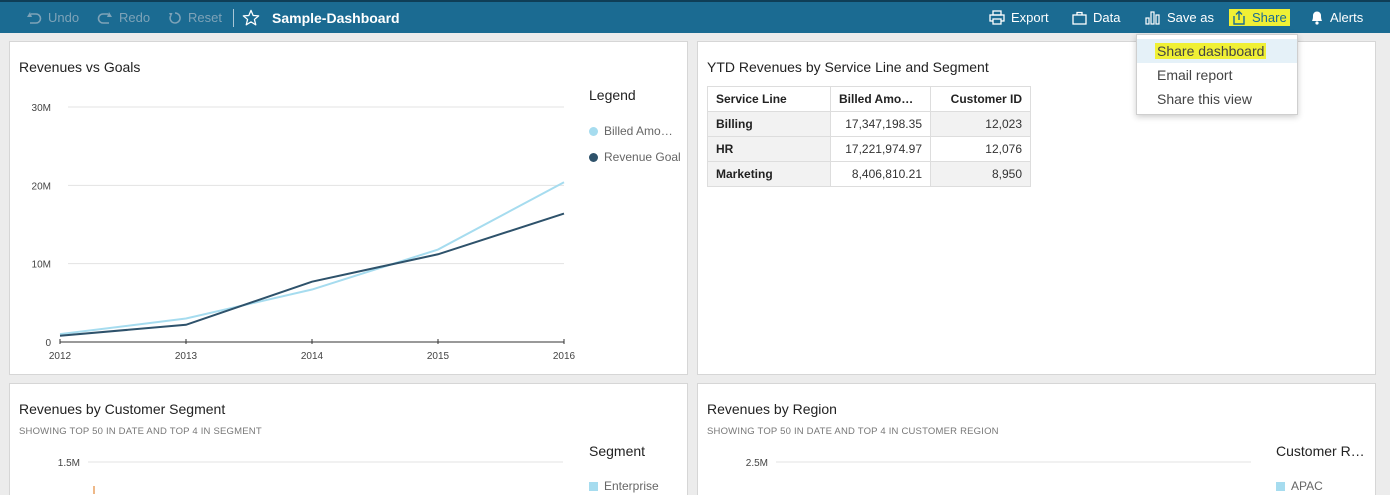  What do you see at coordinates (880, 149) in the screenshot?
I see `table-cell: 17,221,974.97` at bounding box center [880, 149].